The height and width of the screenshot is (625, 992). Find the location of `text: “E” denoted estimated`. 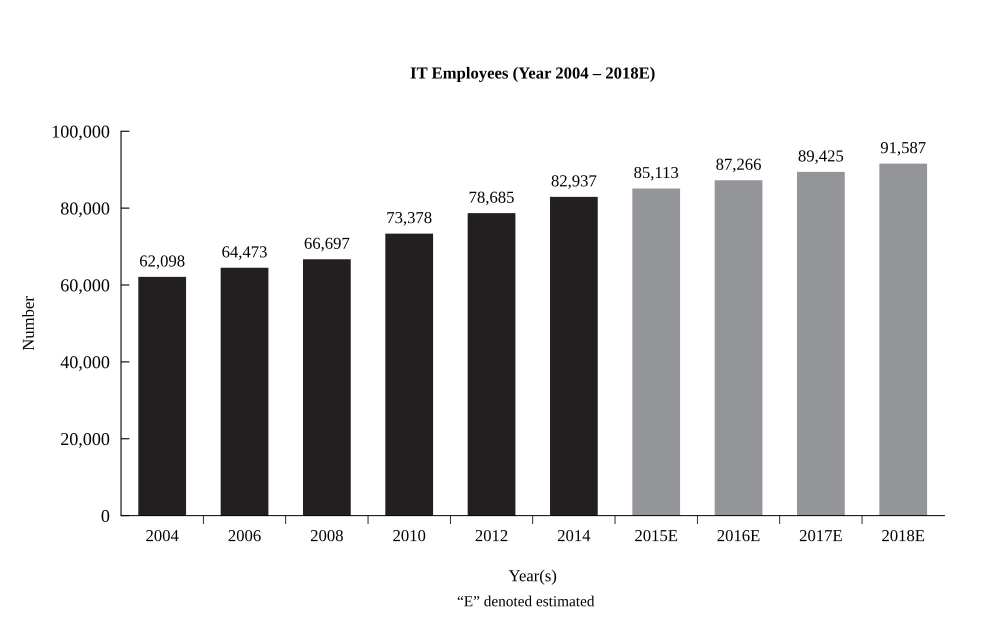

text: “E” denoted estimated is located at coordinates (526, 601).